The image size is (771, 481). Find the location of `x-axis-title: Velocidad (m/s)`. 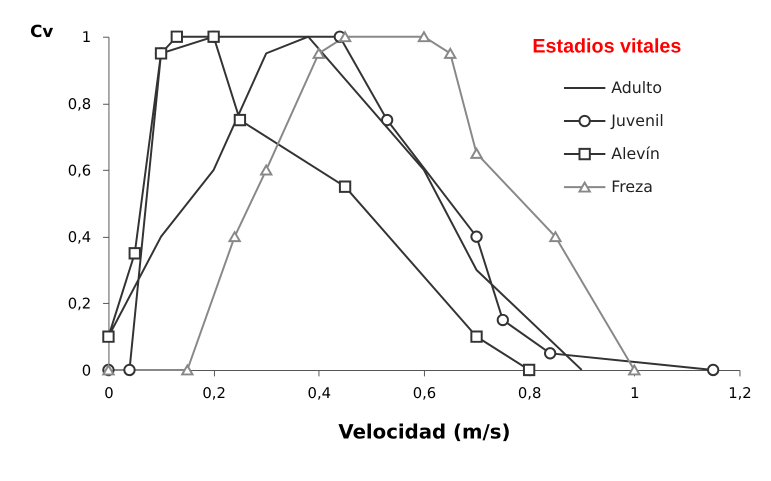

x-axis-title: Velocidad (m/s) is located at coordinates (424, 432).